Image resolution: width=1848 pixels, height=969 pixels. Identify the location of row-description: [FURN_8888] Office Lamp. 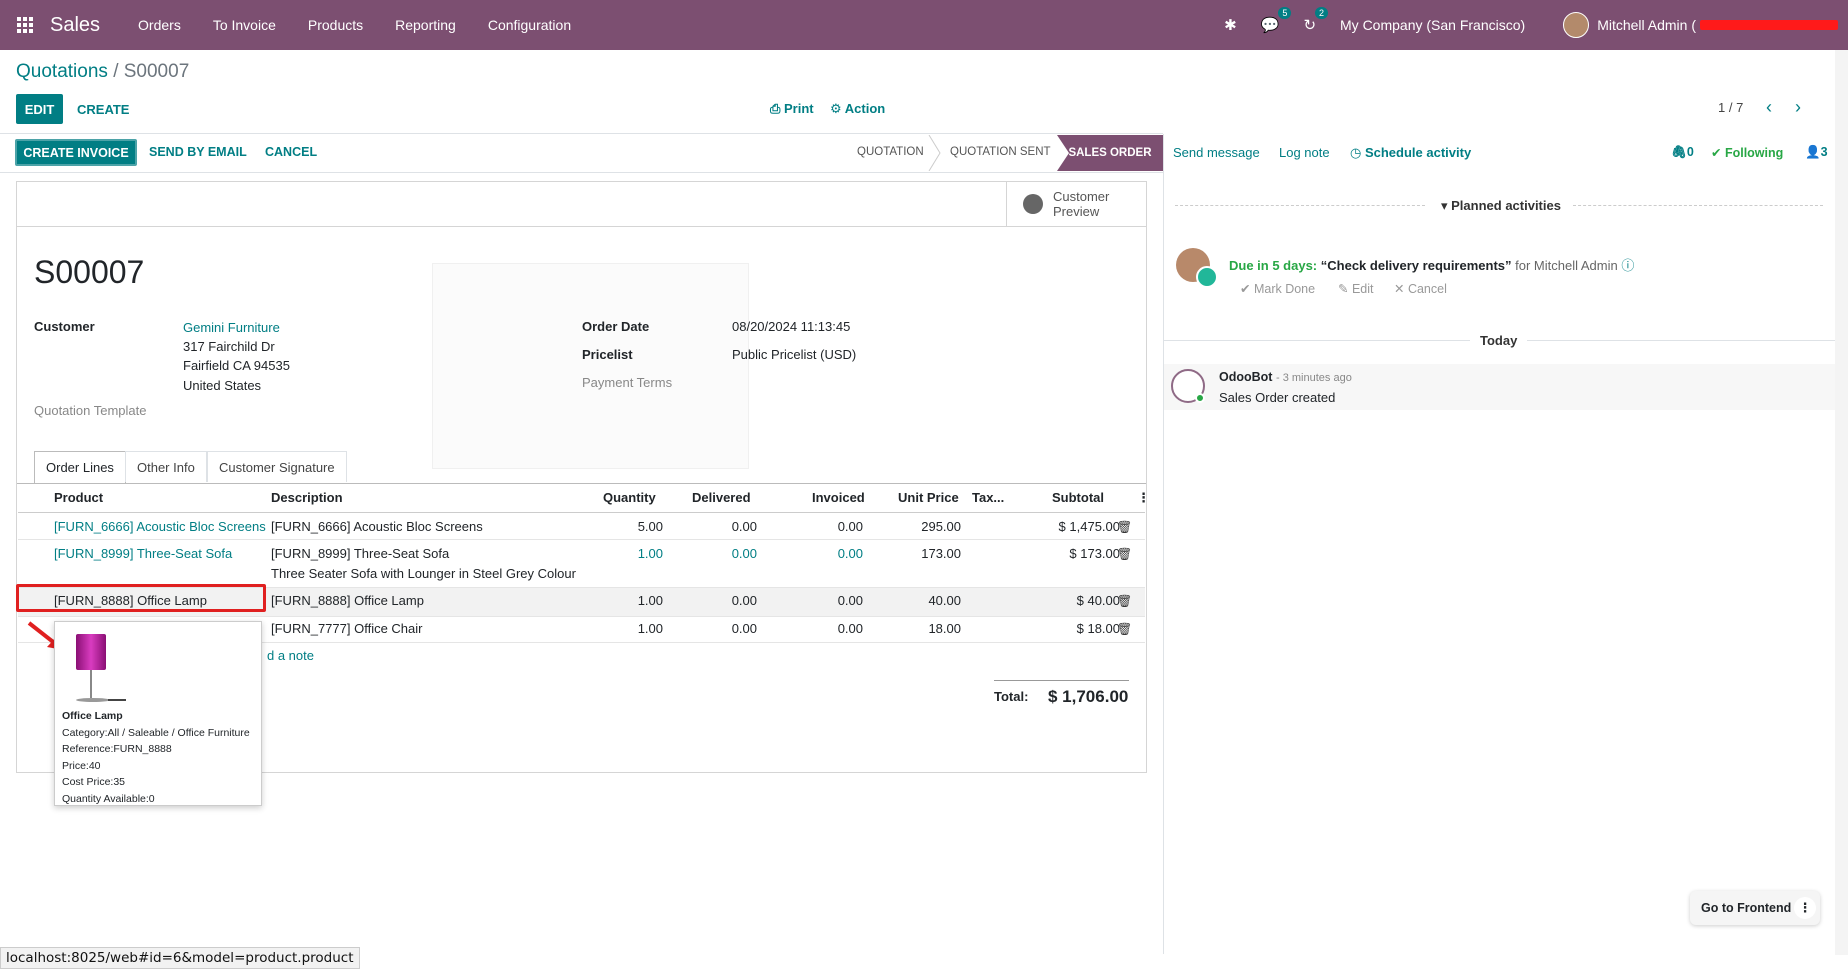
(347, 600).